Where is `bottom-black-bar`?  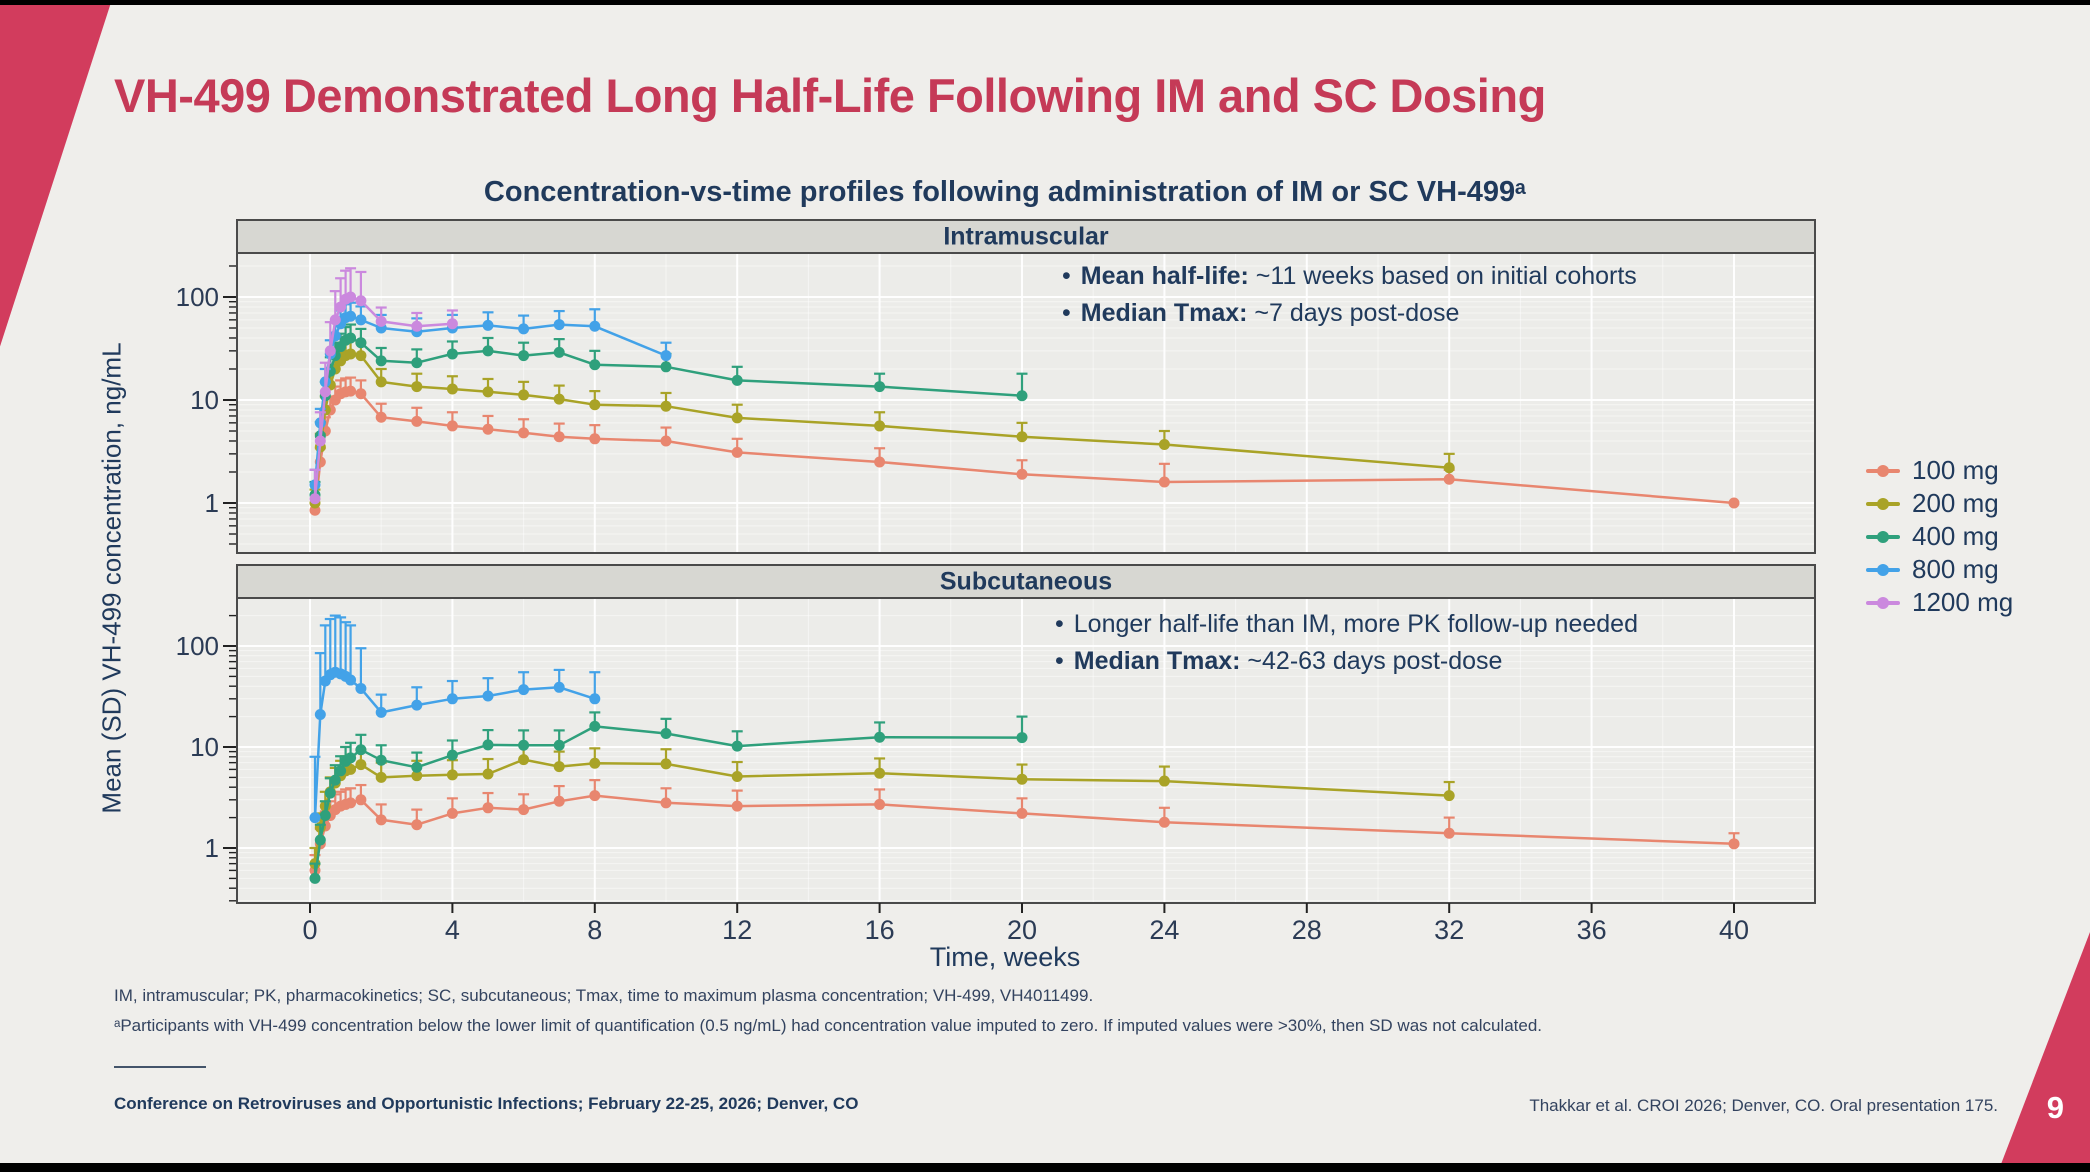 bottom-black-bar is located at coordinates (1045, 1167).